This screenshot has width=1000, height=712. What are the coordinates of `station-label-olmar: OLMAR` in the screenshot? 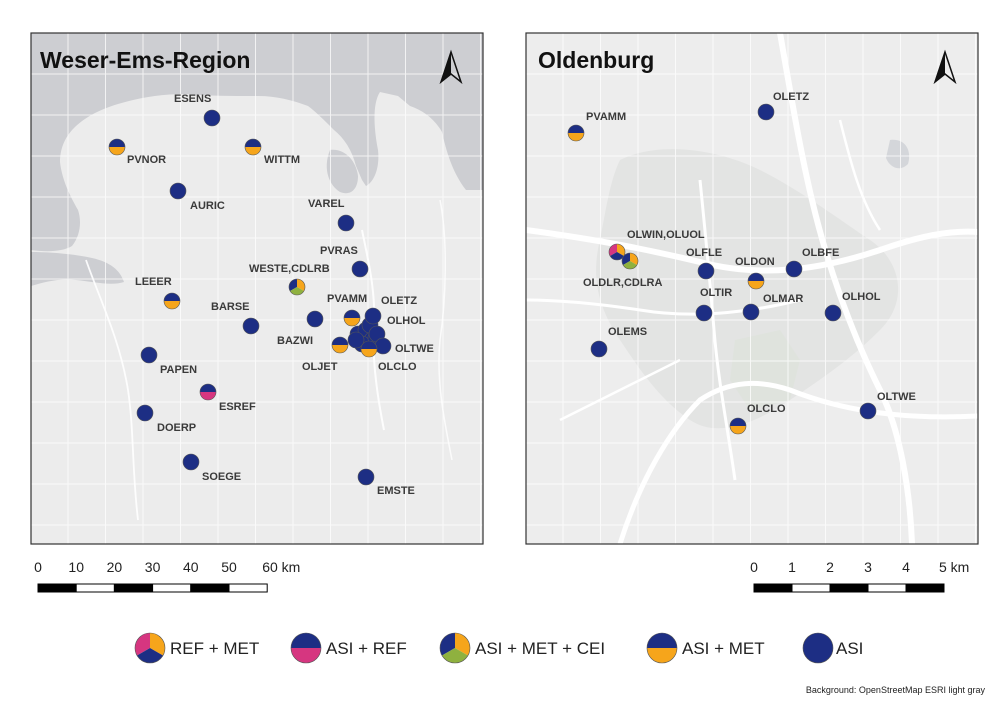 It's located at (783, 299).